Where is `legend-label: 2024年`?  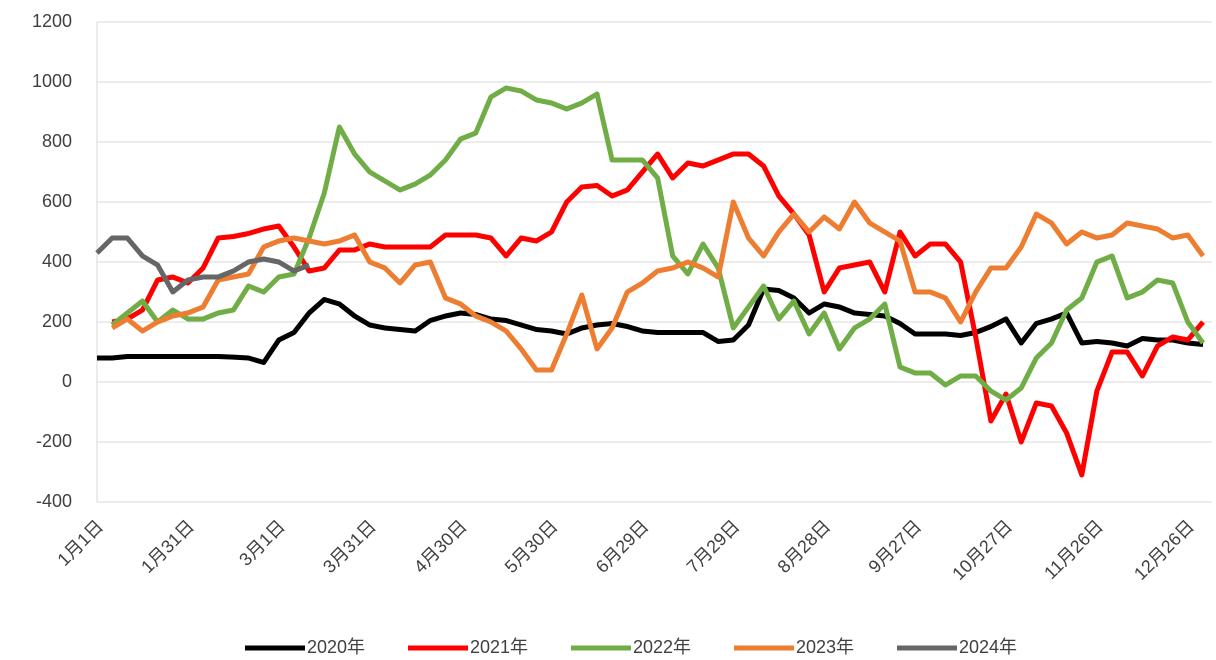
legend-label: 2024年 is located at coordinates (988, 647).